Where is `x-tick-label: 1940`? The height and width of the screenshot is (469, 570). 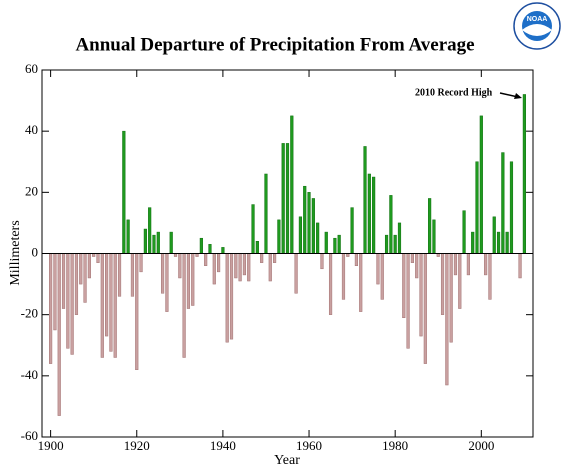 x-tick-label: 1940 is located at coordinates (223, 445).